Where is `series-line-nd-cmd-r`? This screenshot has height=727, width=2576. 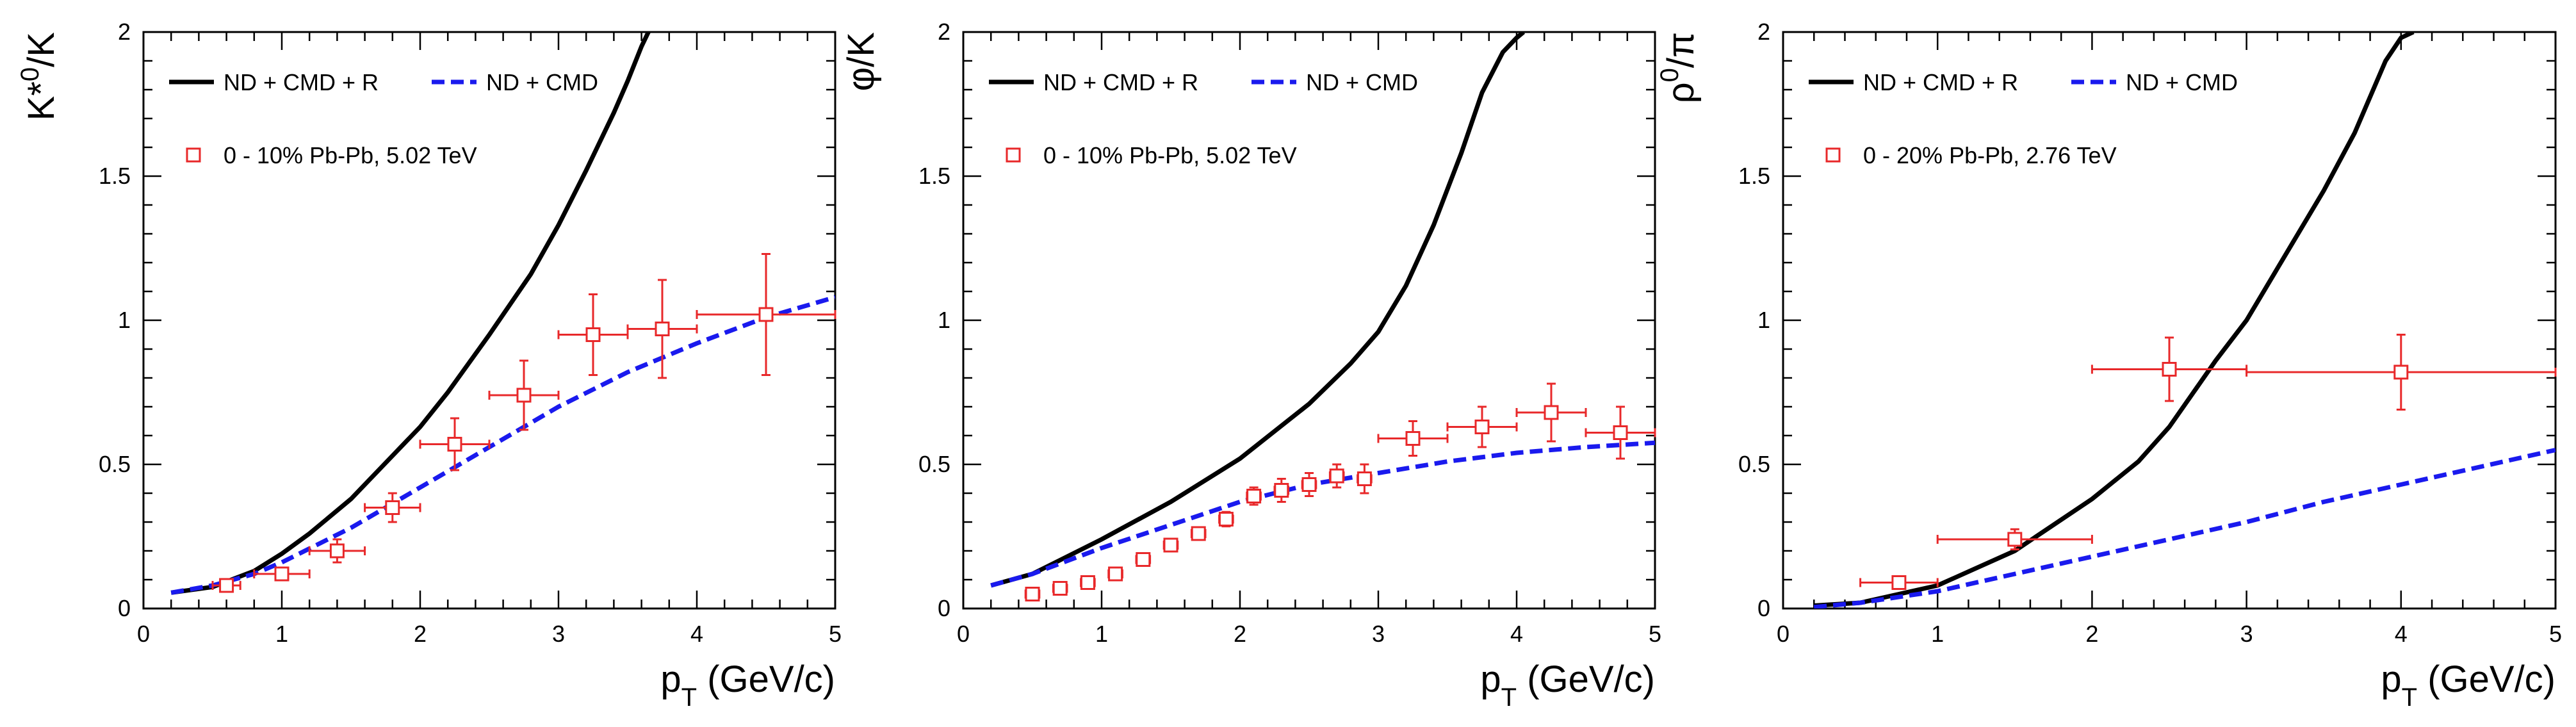 series-line-nd-cmd-r is located at coordinates (410, 314).